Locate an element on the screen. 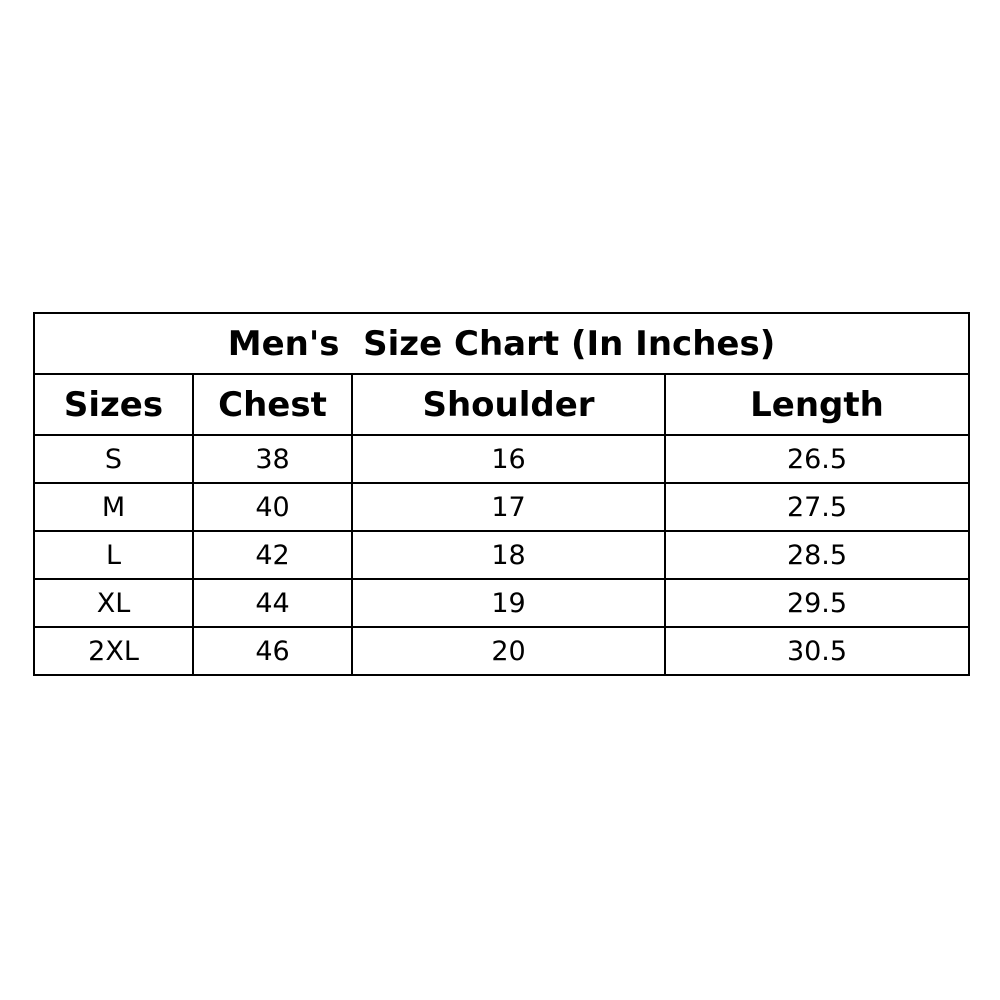 The image size is (1000, 1000). cell-length: 30.5 is located at coordinates (817, 651).